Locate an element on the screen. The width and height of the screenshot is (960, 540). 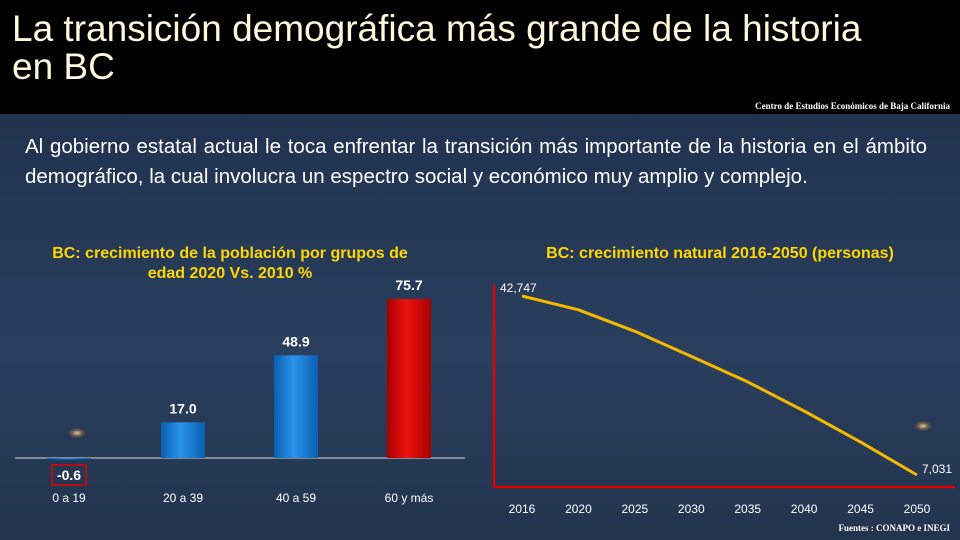
last-point-label: 7,031 is located at coordinates (937, 469).